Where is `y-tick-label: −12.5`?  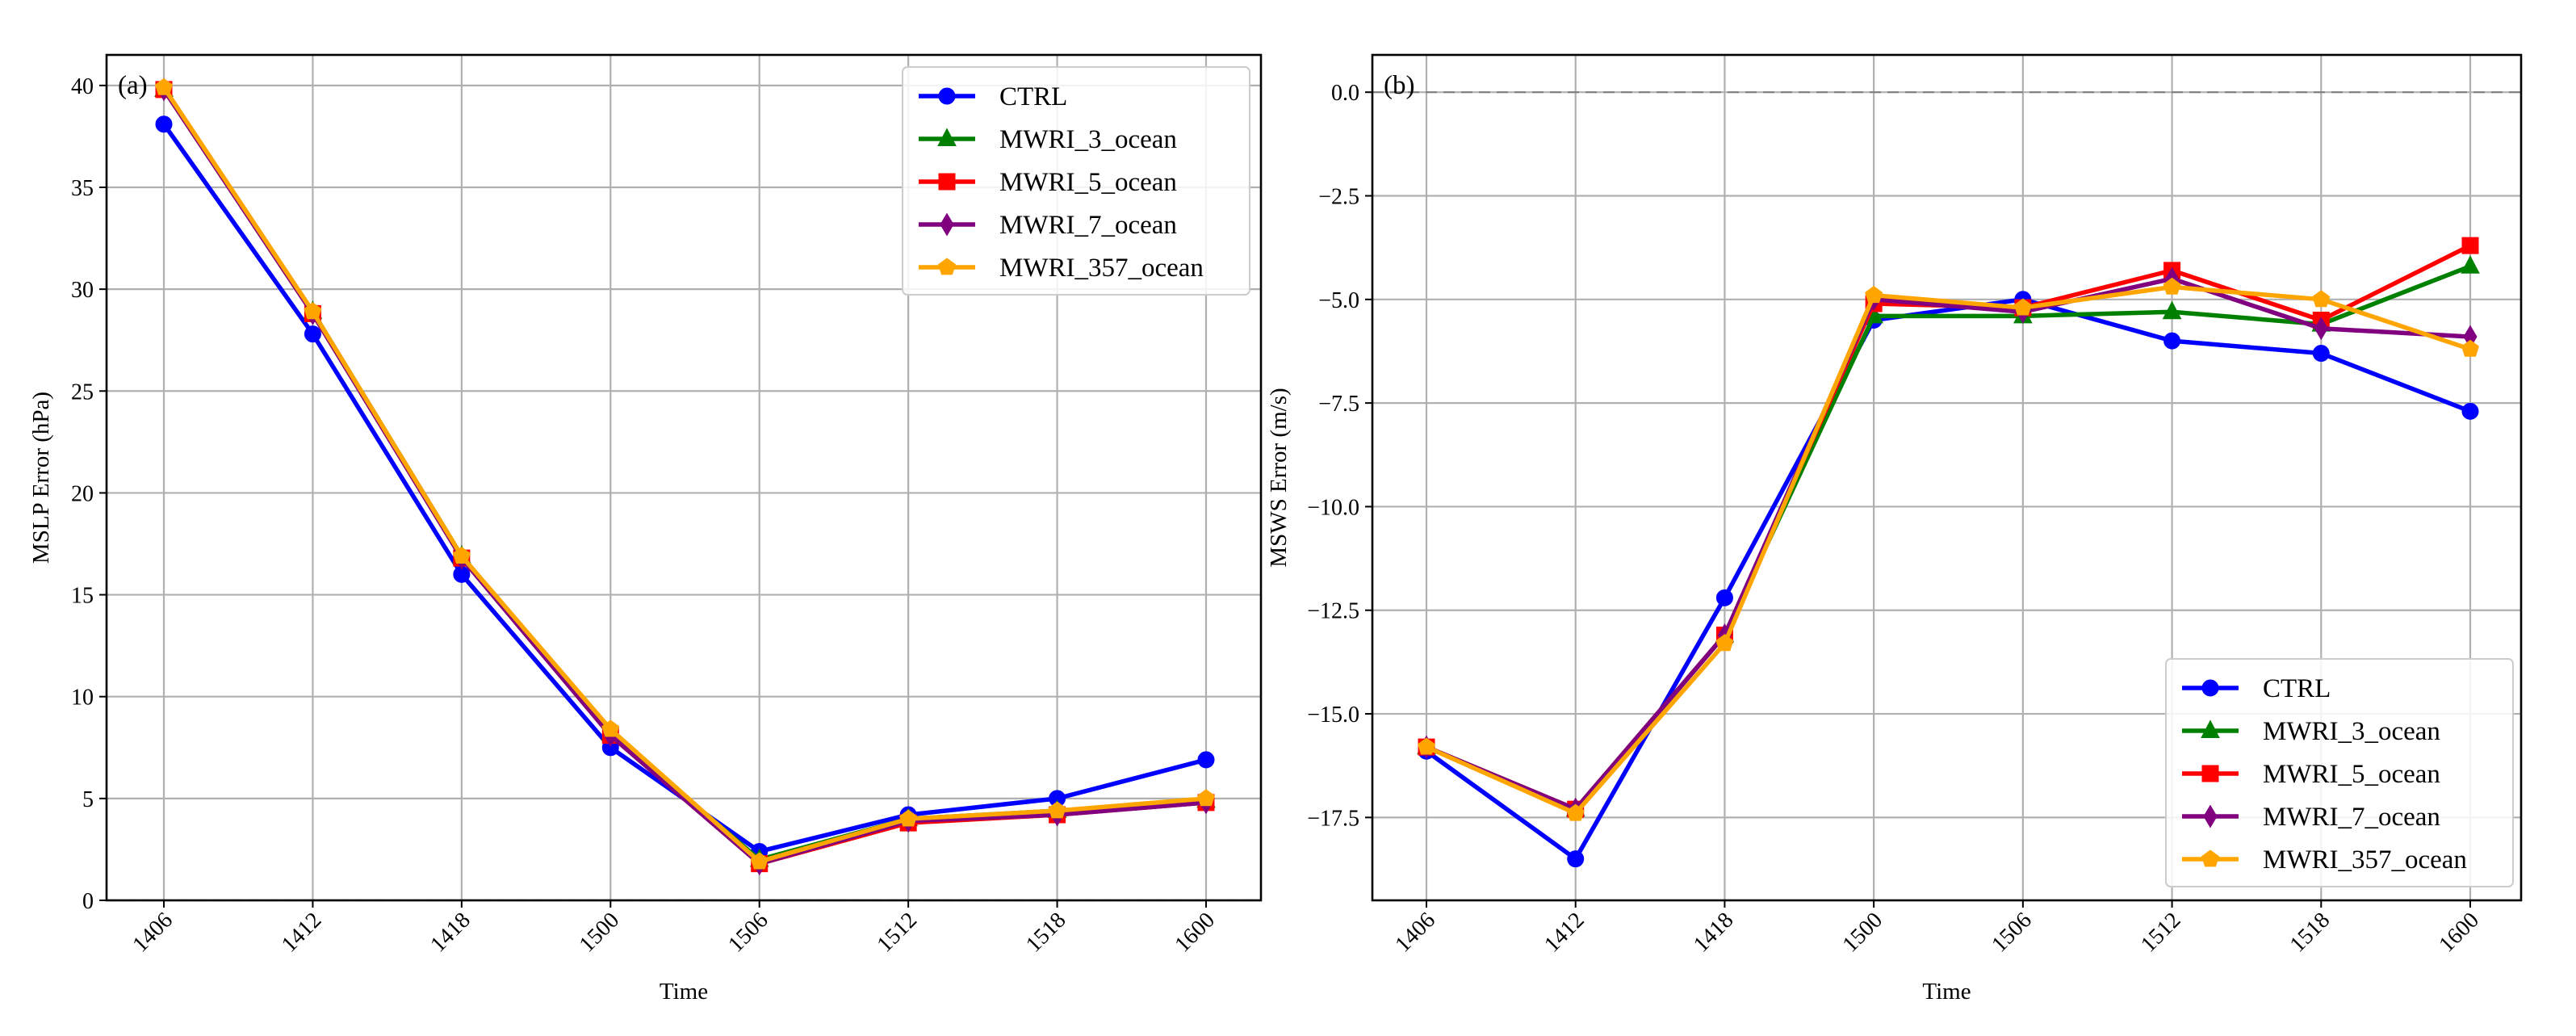 y-tick-label: −12.5 is located at coordinates (1333, 611).